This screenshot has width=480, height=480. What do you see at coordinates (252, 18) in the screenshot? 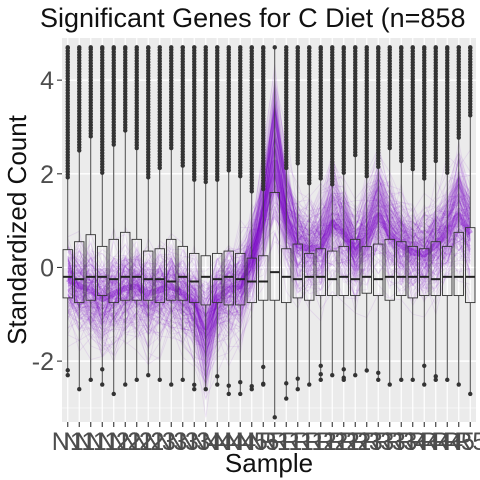
I see `chart-title: Significant Genes for C Diet (n=858` at bounding box center [252, 18].